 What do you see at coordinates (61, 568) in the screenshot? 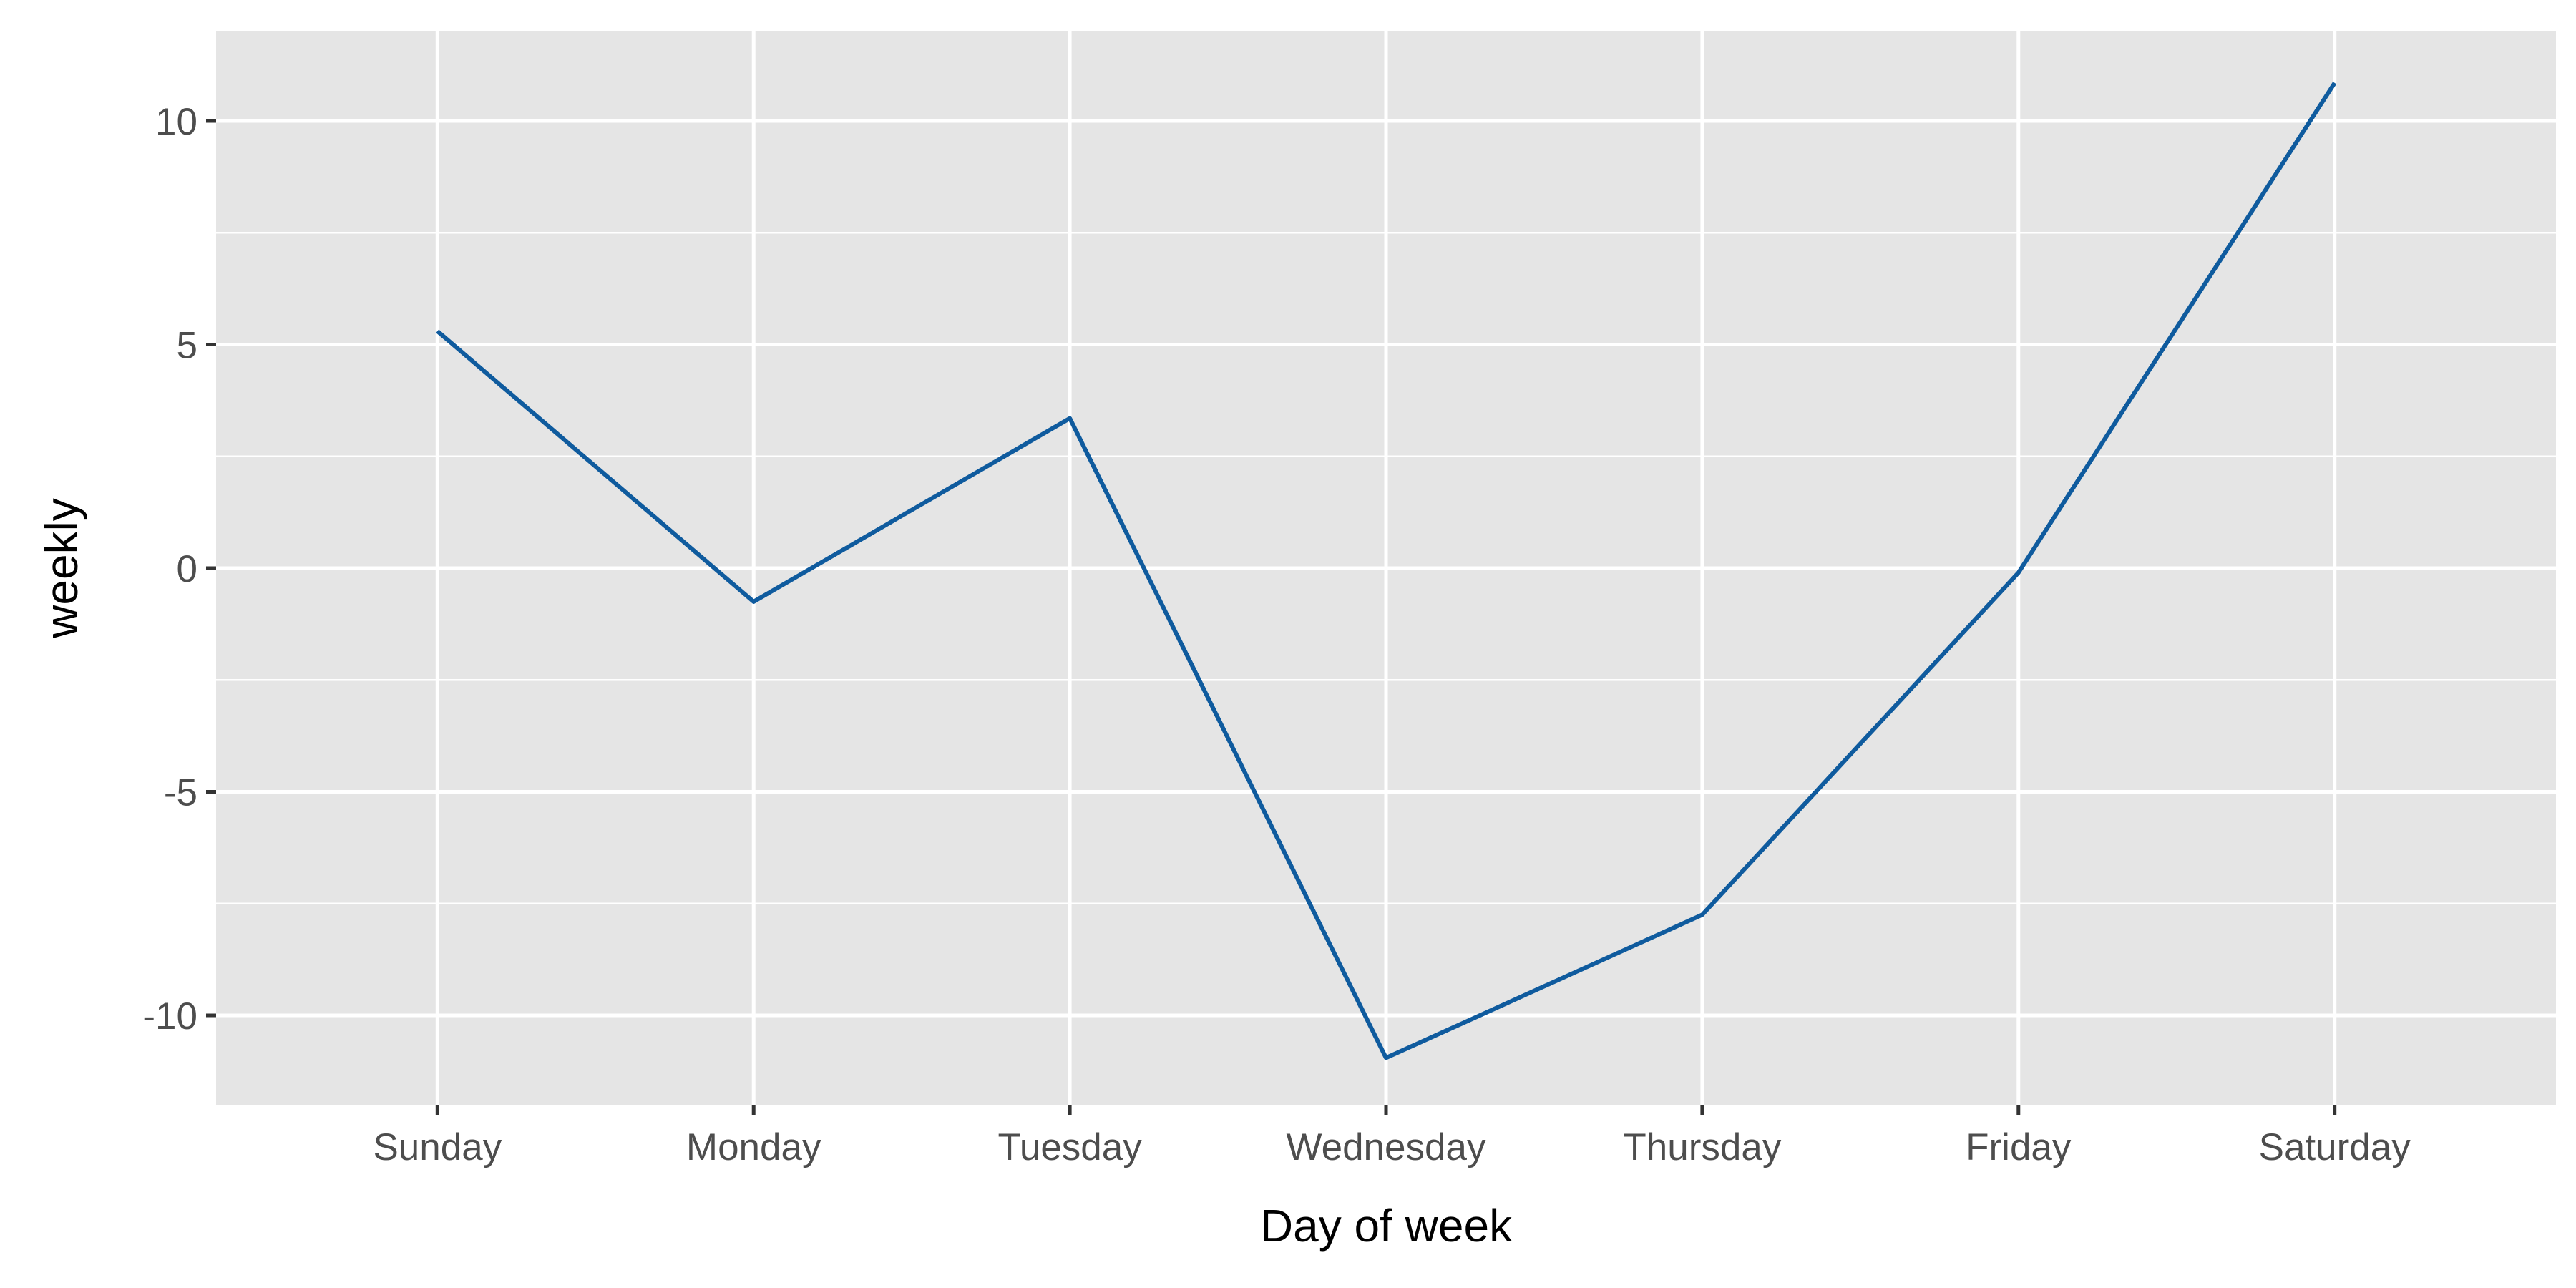
I see `y-axis-title: weekly` at bounding box center [61, 568].